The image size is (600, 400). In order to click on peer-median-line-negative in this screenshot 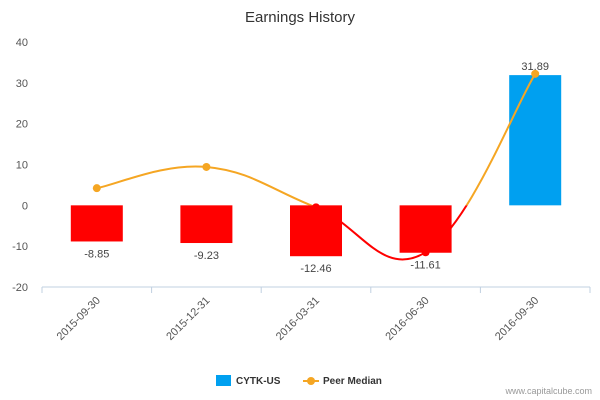, I will do `click(388, 233)`.